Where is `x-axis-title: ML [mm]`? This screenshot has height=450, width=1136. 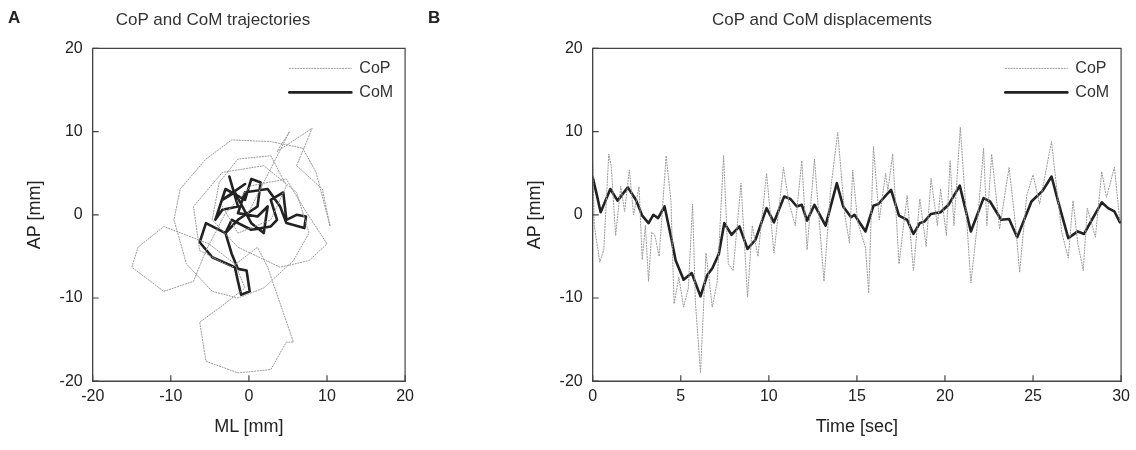 x-axis-title: ML [mm] is located at coordinates (249, 426).